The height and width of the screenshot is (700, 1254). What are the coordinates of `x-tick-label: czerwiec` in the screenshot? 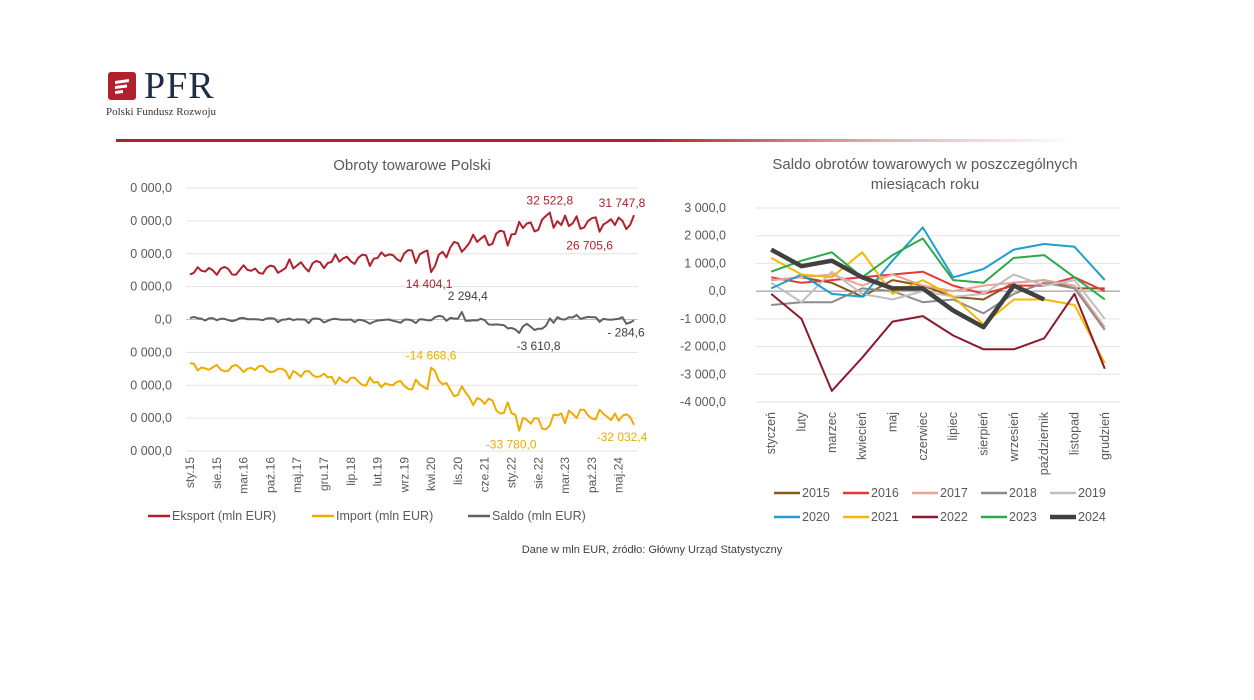 It's located at (923, 436).